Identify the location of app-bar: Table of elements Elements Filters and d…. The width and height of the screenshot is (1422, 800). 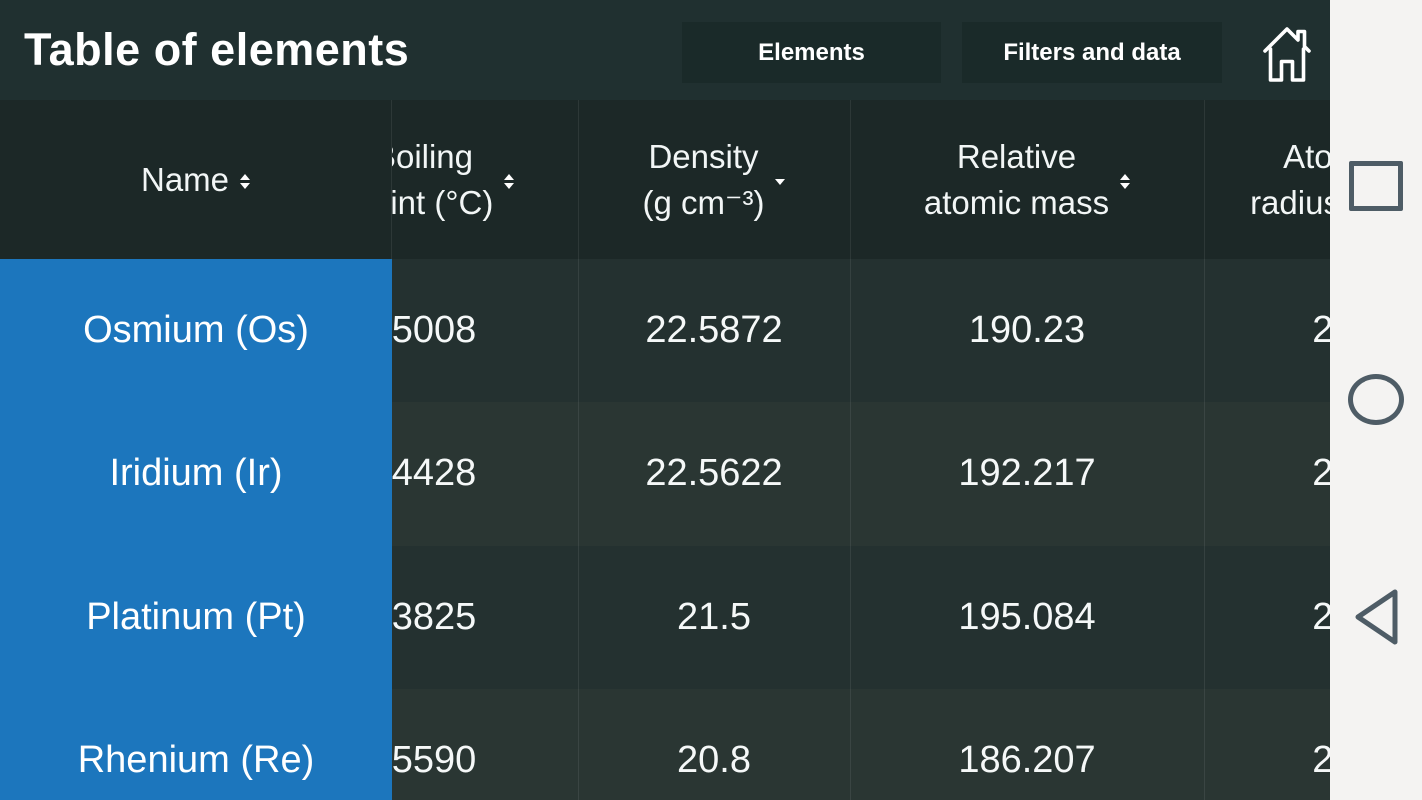
(711, 50).